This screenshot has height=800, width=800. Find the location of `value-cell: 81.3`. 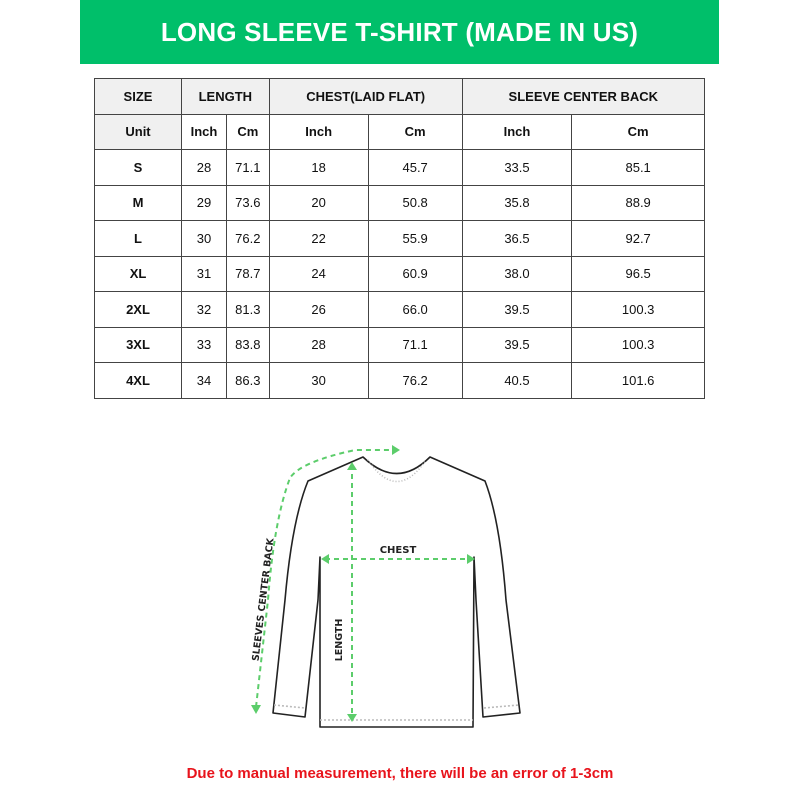

value-cell: 81.3 is located at coordinates (247, 309).